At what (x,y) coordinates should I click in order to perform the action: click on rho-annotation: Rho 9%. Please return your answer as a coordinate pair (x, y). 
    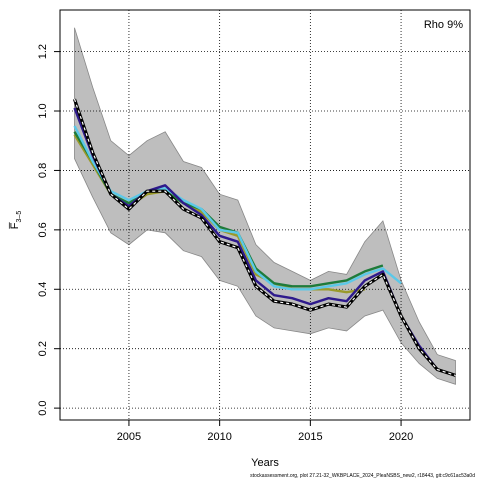
    Looking at the image, I should click on (443, 25).